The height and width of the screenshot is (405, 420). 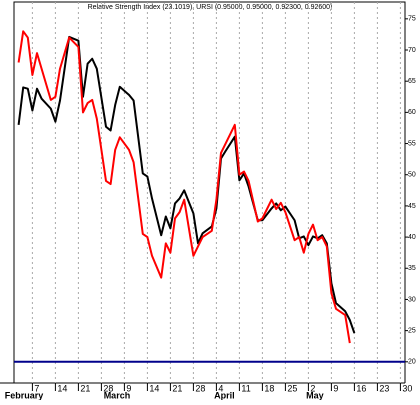 What do you see at coordinates (269, 388) in the screenshot?
I see `x-tick-label: 18` at bounding box center [269, 388].